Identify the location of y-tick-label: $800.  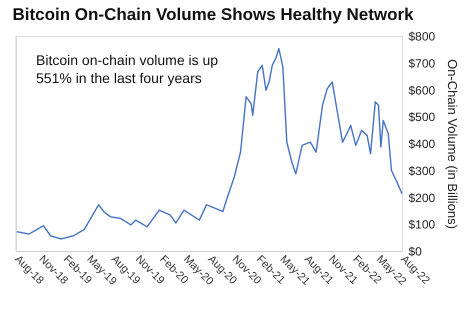
(422, 37).